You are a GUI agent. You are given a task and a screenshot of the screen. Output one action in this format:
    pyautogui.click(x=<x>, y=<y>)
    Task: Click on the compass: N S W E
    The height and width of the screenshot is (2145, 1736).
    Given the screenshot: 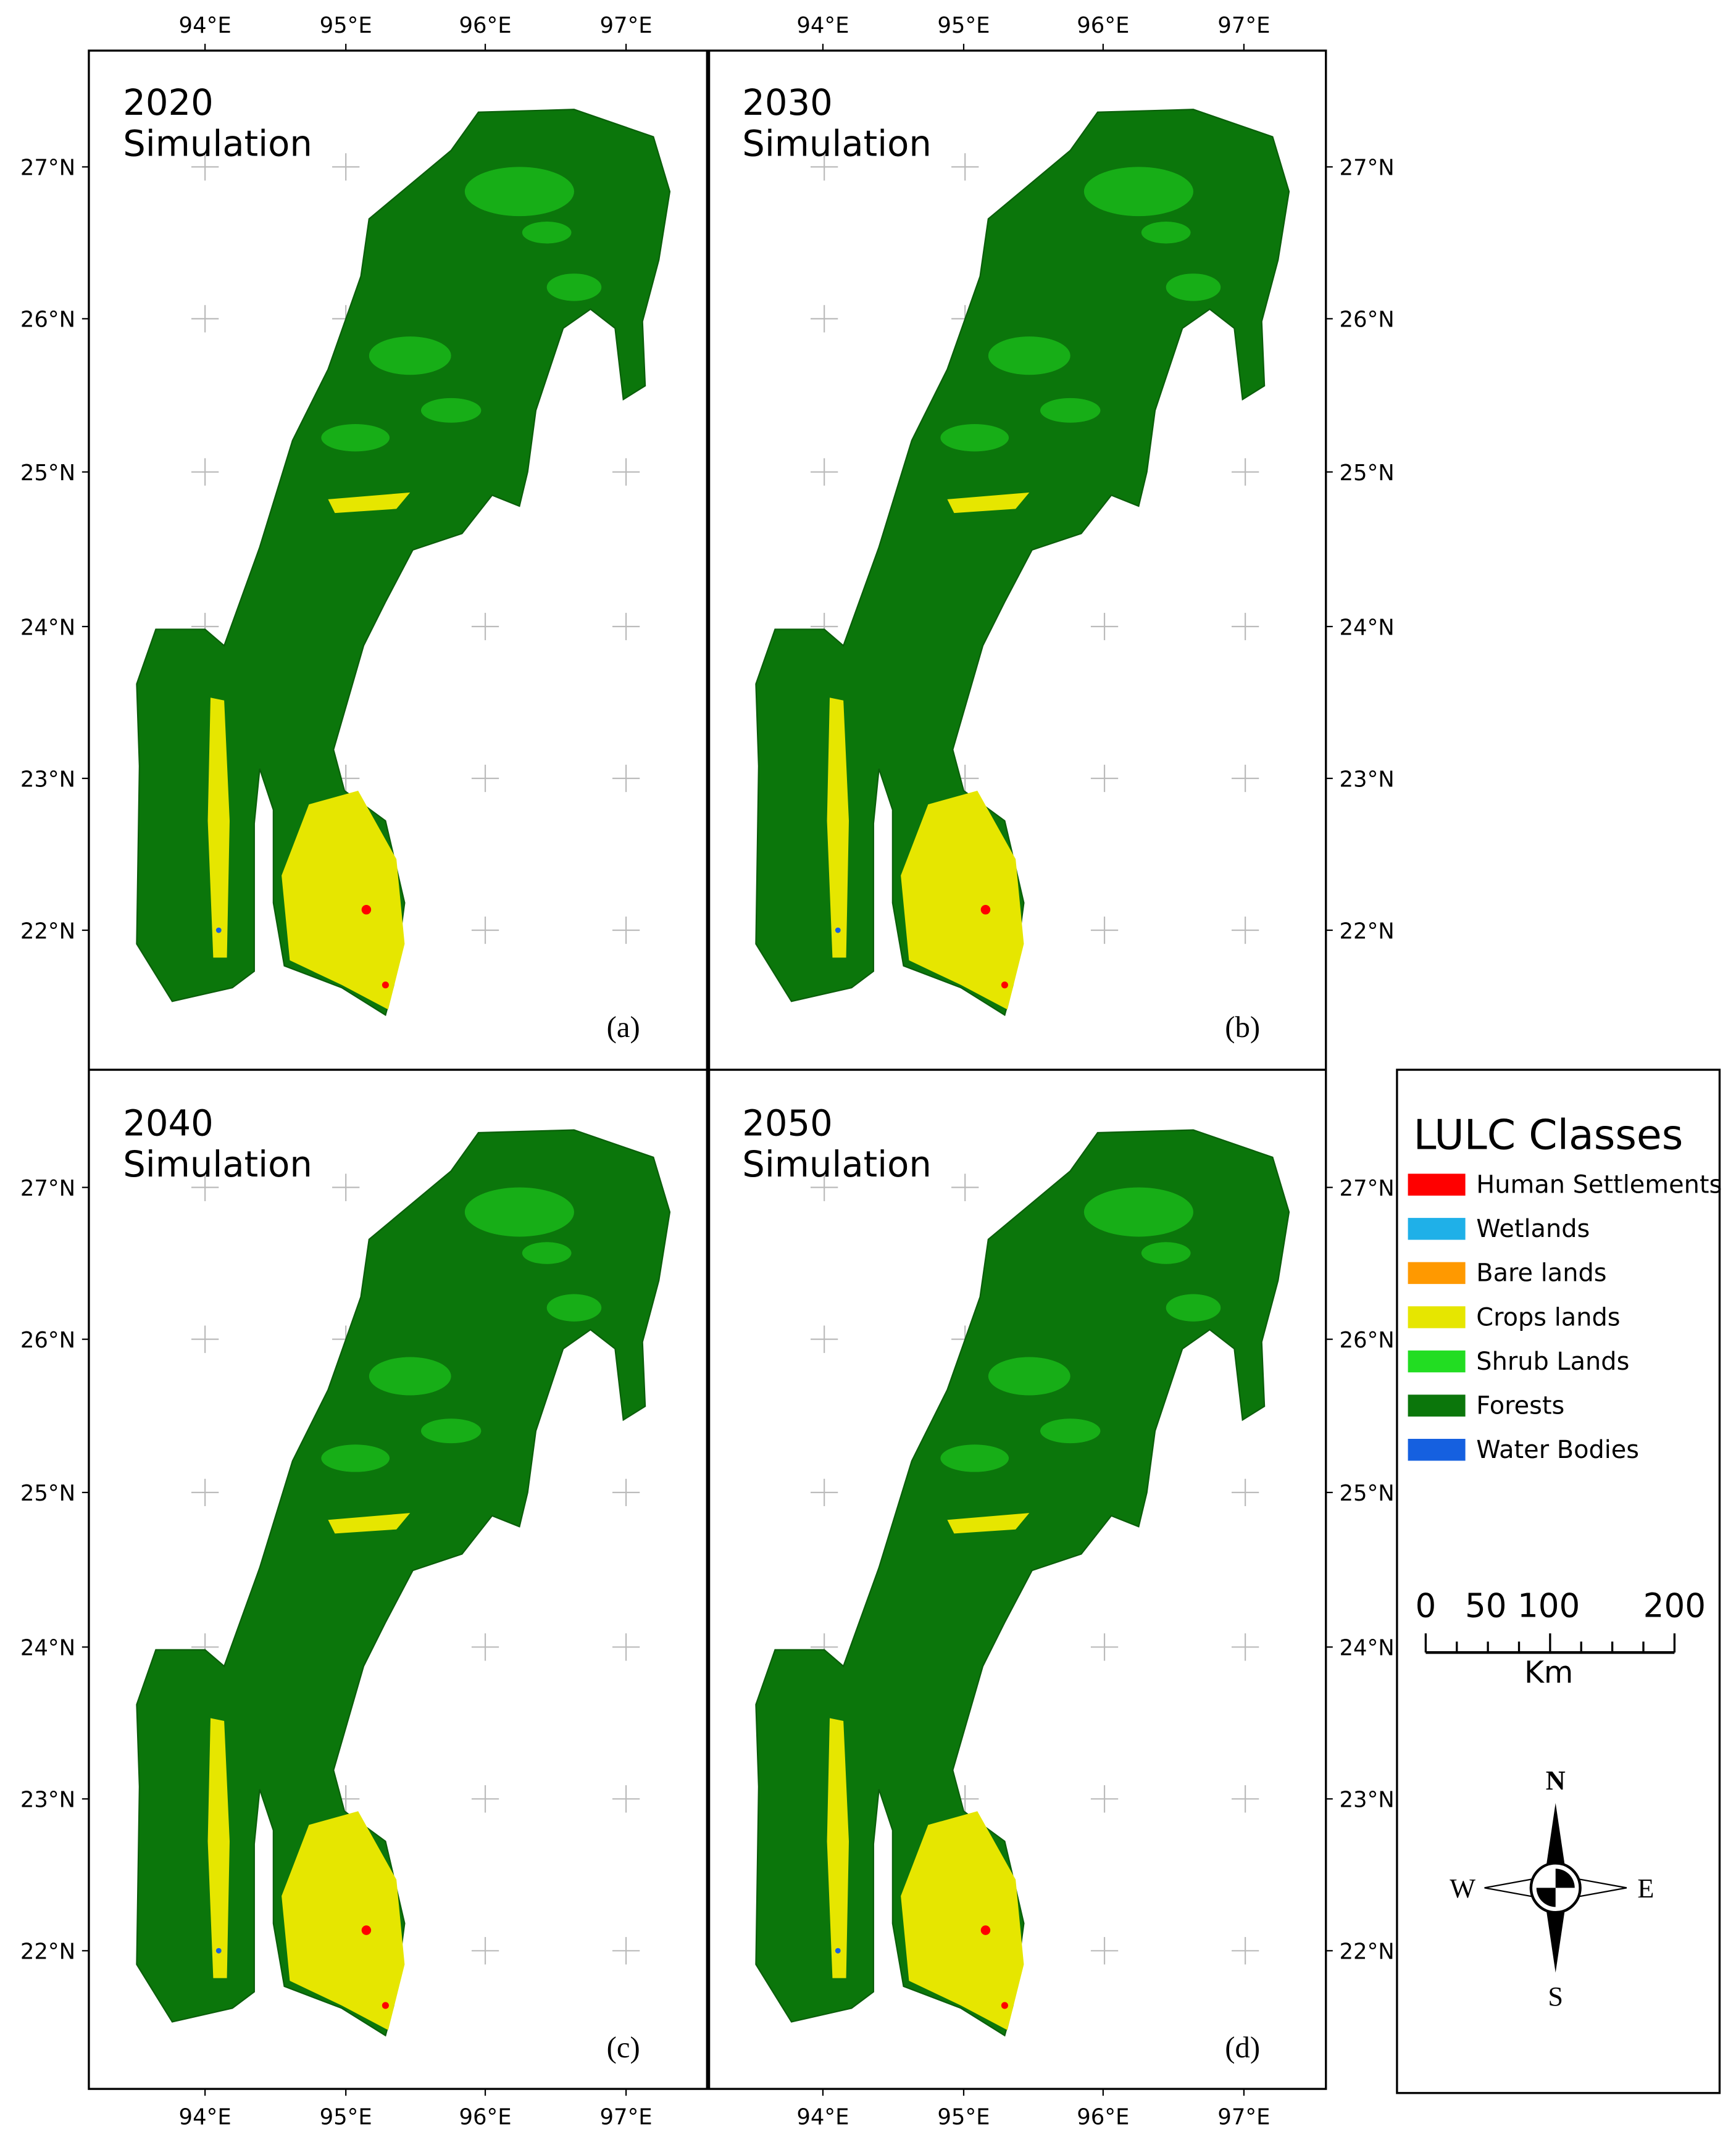 What is the action you would take?
    pyautogui.click(x=1552, y=1889)
    